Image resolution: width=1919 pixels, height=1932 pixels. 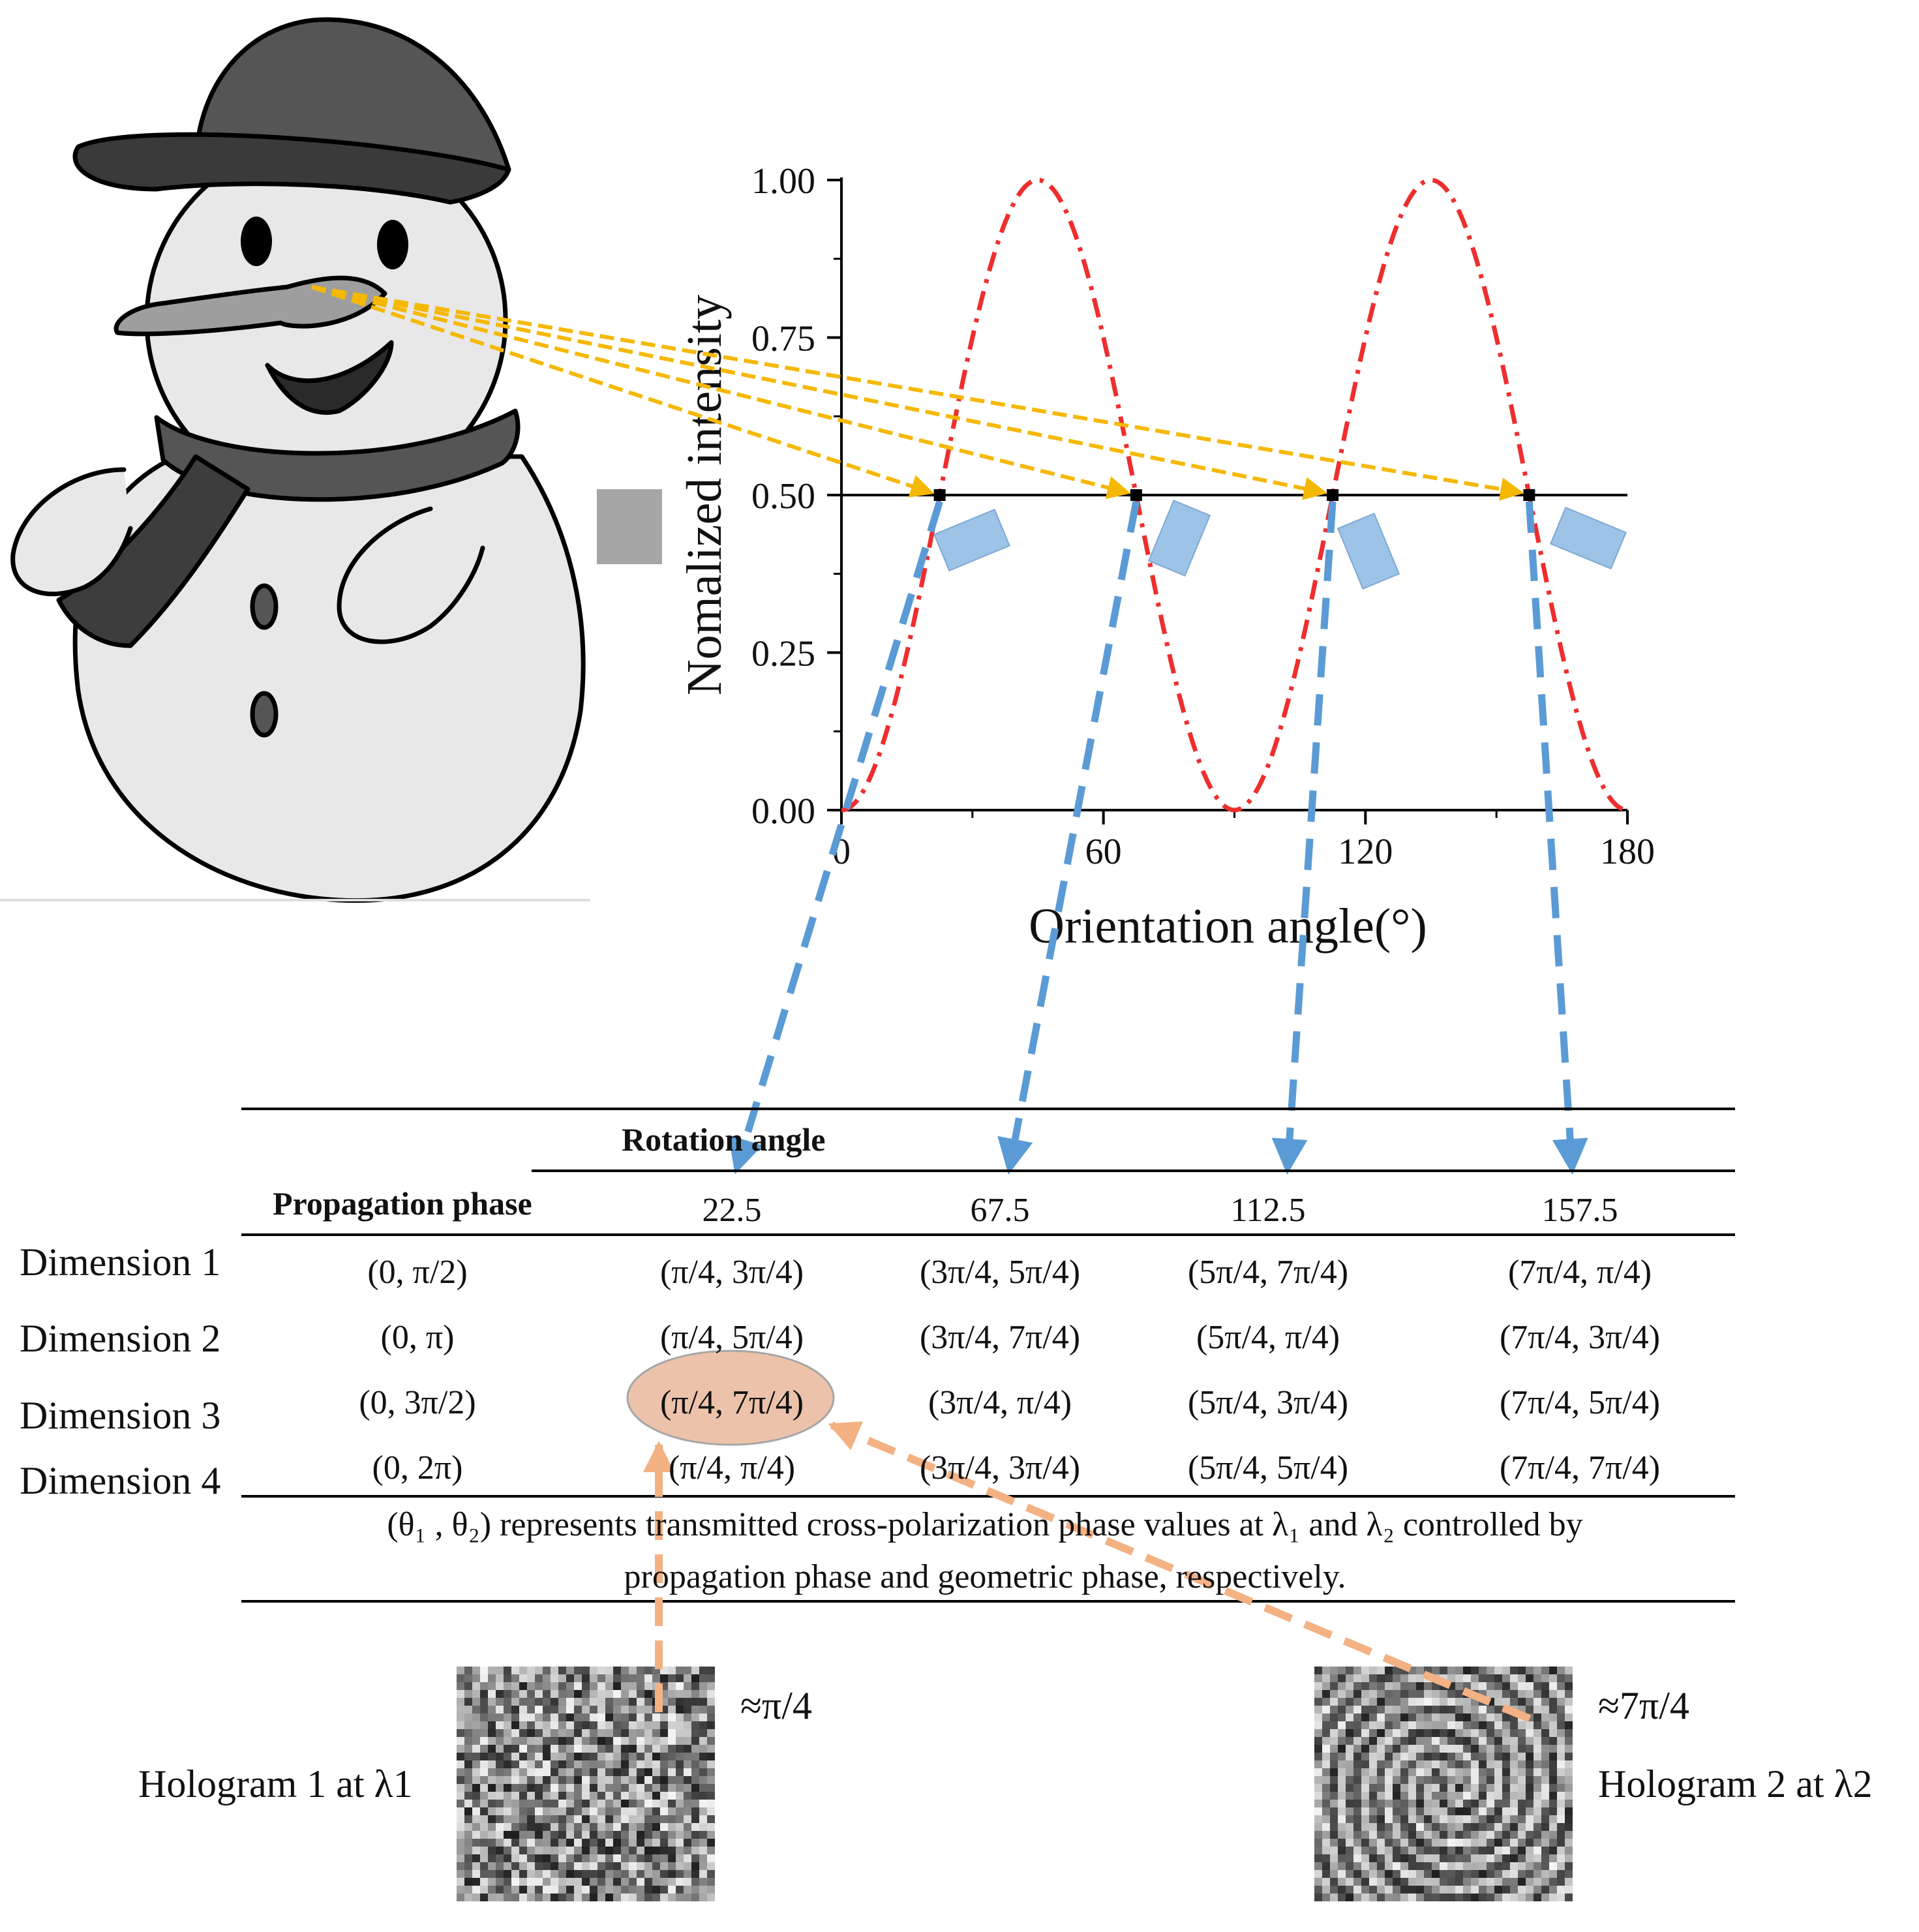 I want to click on gray-square, so click(x=629, y=526).